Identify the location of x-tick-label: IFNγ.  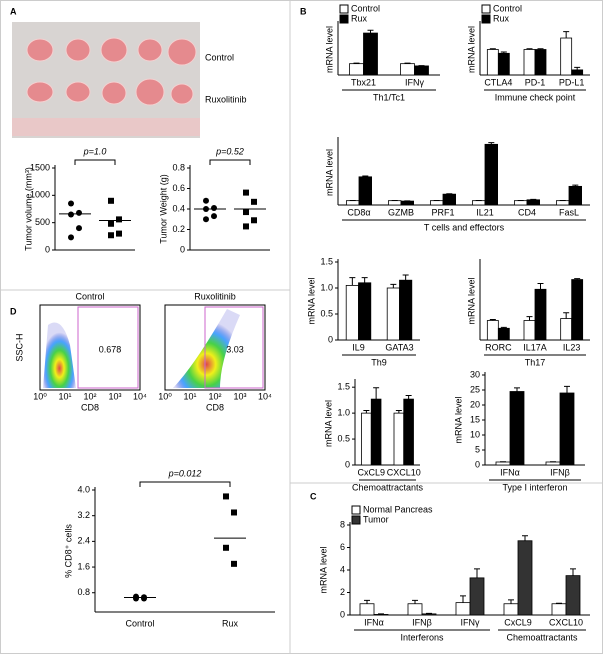
(470, 622).